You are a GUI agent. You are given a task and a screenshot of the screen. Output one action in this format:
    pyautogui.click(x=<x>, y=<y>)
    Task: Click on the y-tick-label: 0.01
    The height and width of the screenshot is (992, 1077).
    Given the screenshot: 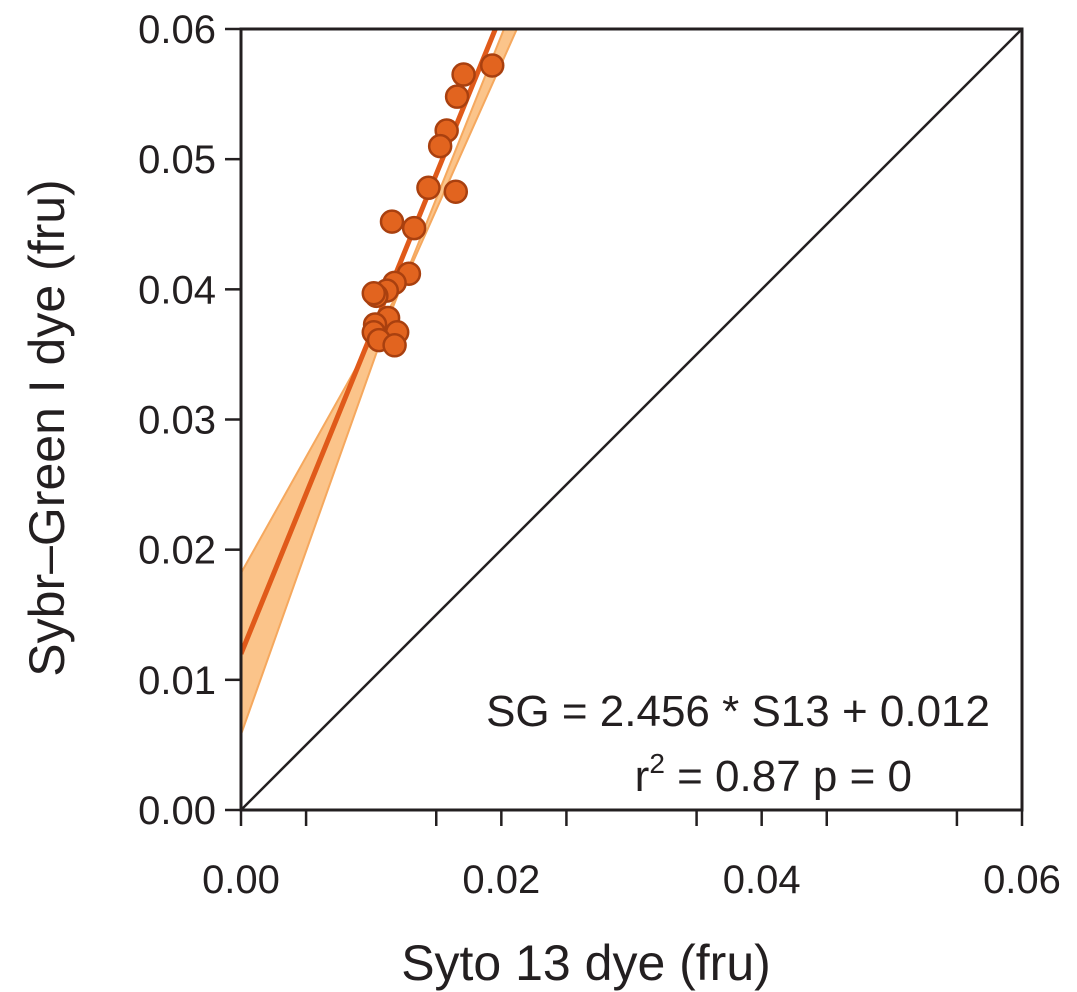 What is the action you would take?
    pyautogui.click(x=177, y=681)
    